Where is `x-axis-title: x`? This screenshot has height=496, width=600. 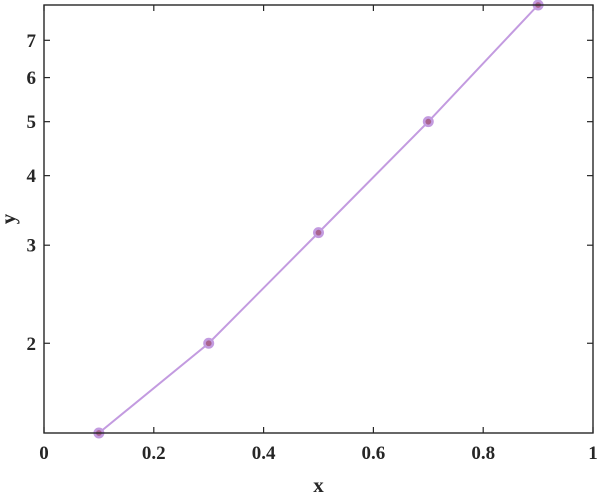
x-axis-title: x is located at coordinates (318, 484).